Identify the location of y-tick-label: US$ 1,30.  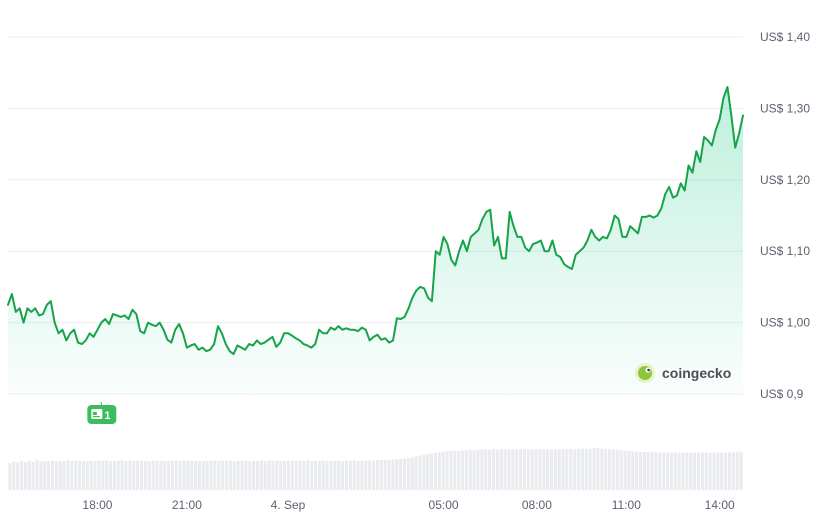
(785, 108).